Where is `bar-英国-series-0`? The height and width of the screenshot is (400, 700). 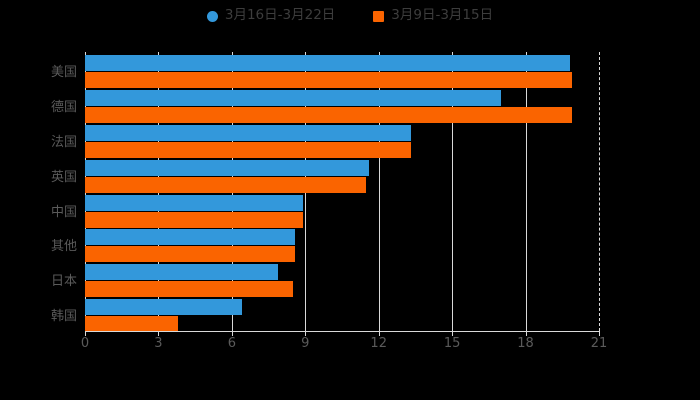 bar-英国-series-0 is located at coordinates (227, 167).